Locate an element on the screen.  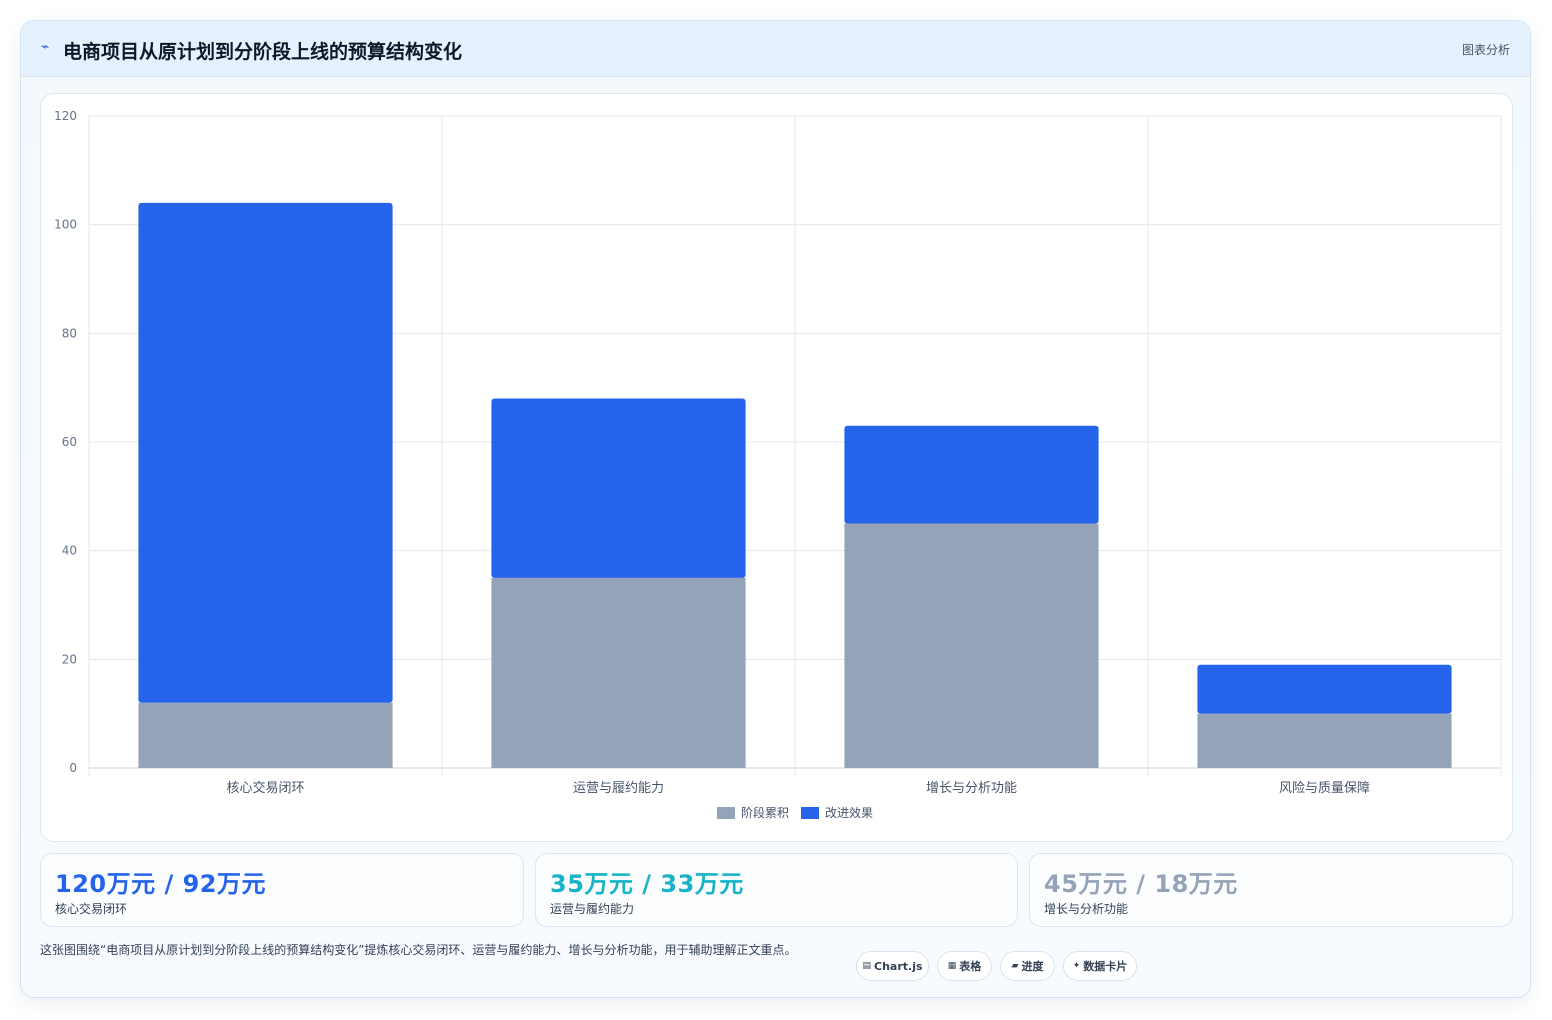
progress-icon: ▰ is located at coordinates (1015, 966).